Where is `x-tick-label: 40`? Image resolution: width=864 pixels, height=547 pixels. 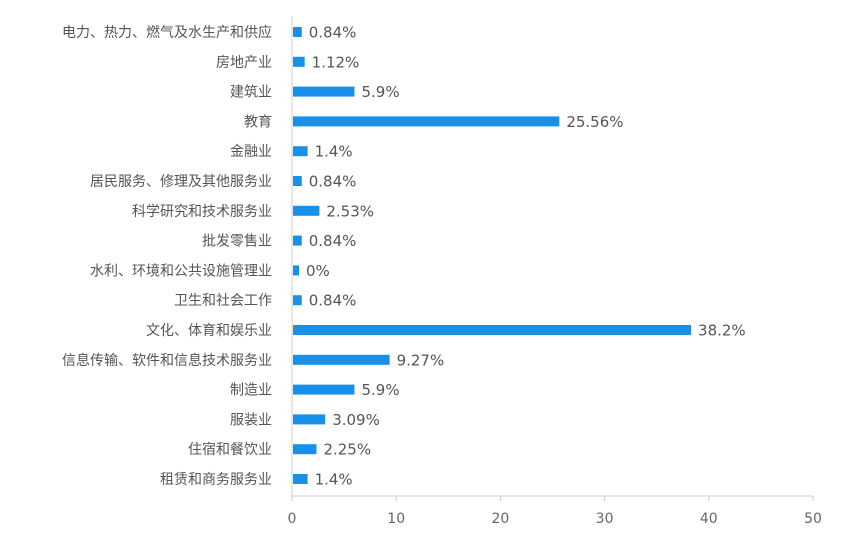
x-tick-label: 40 is located at coordinates (709, 519).